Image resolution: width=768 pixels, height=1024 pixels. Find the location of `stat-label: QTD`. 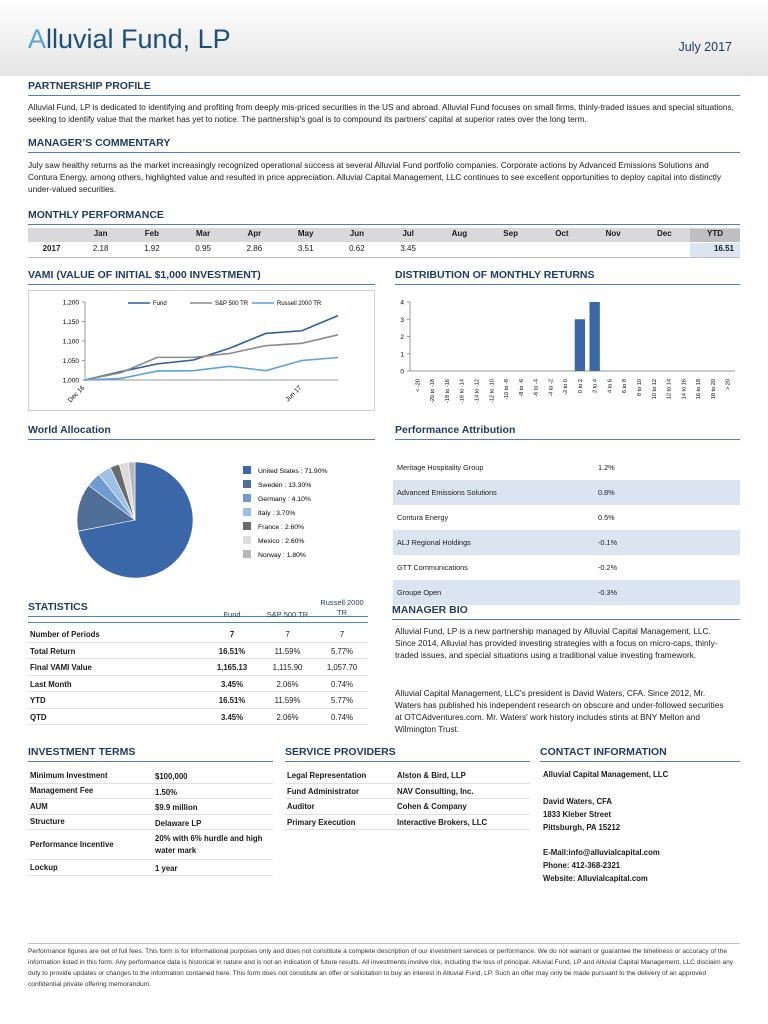

stat-label: QTD is located at coordinates (38, 717).